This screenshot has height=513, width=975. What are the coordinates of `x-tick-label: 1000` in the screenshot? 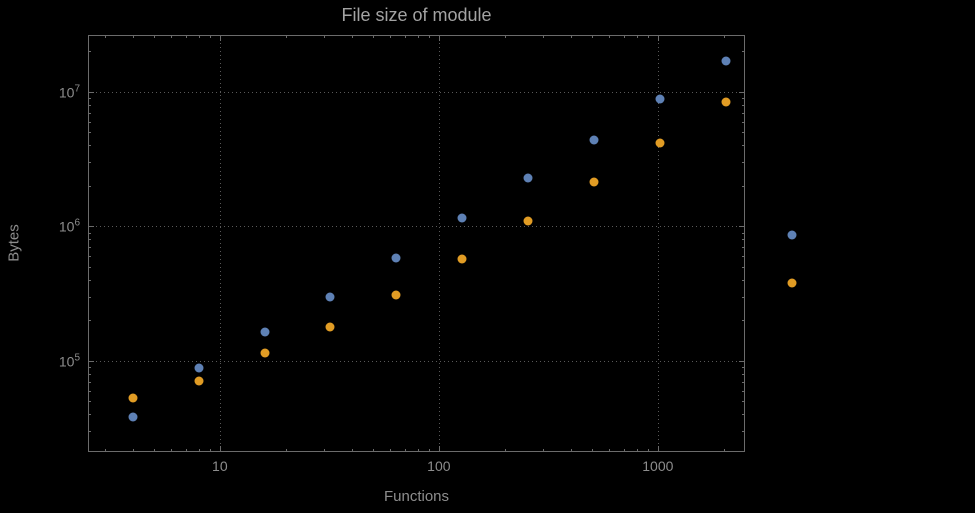 It's located at (658, 466).